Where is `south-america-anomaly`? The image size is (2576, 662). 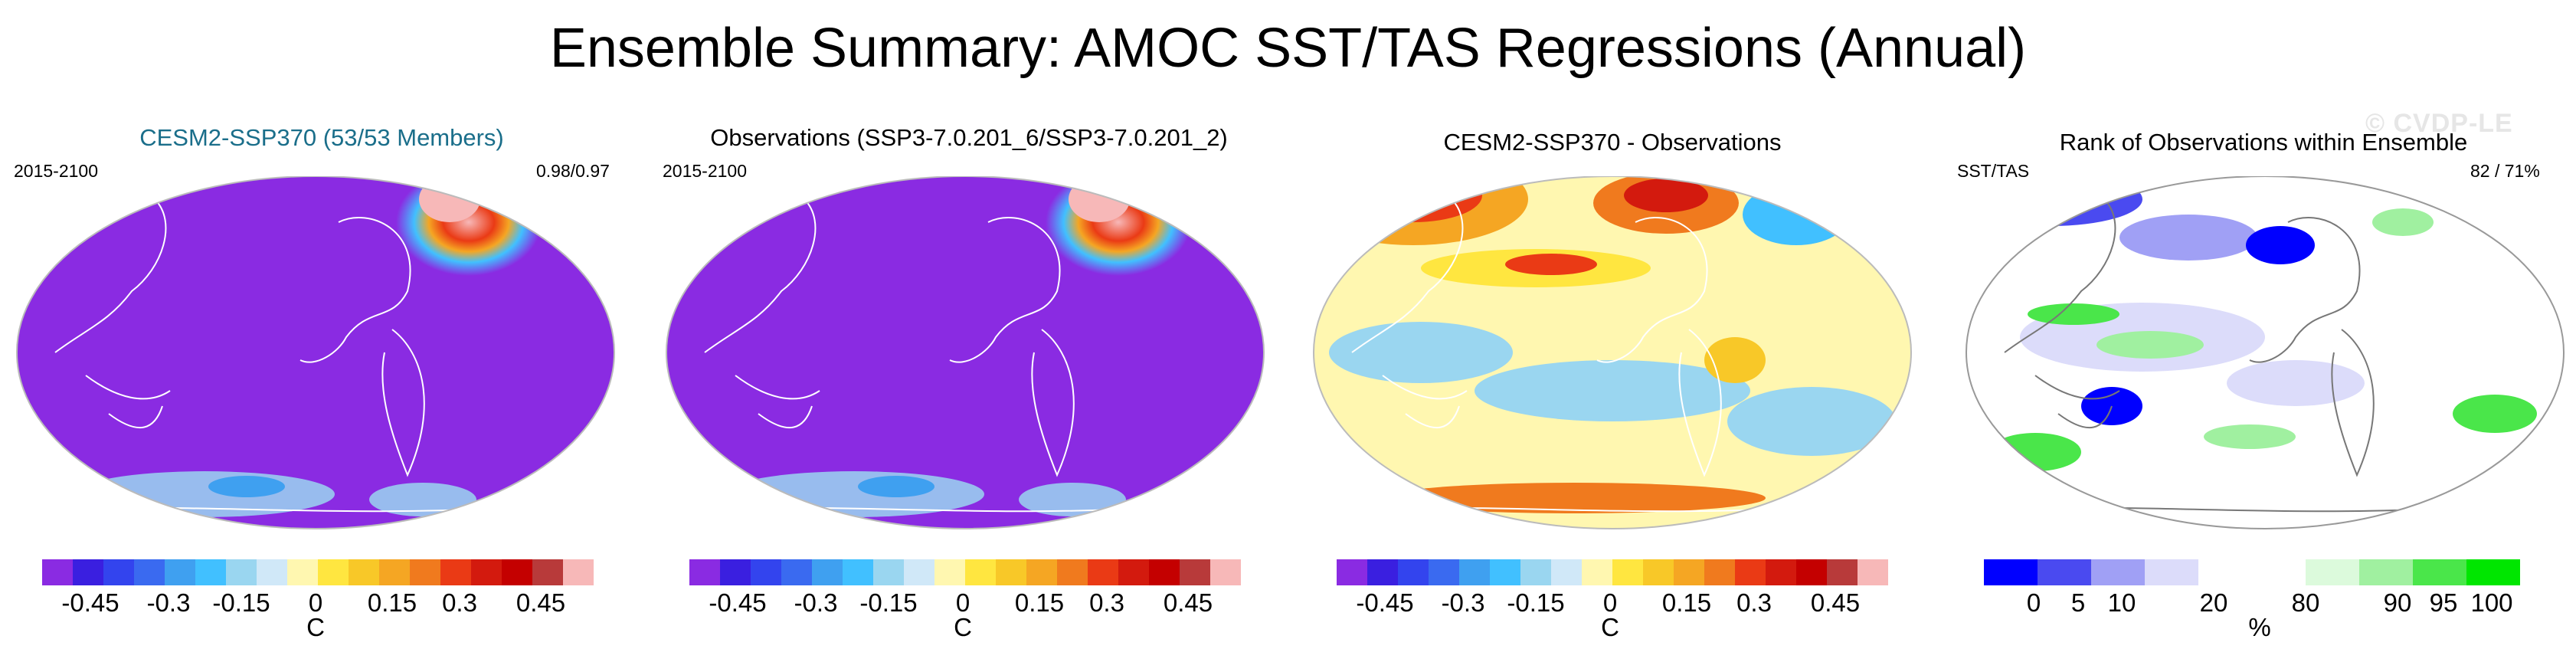
south-america-anomaly is located at coordinates (1735, 360).